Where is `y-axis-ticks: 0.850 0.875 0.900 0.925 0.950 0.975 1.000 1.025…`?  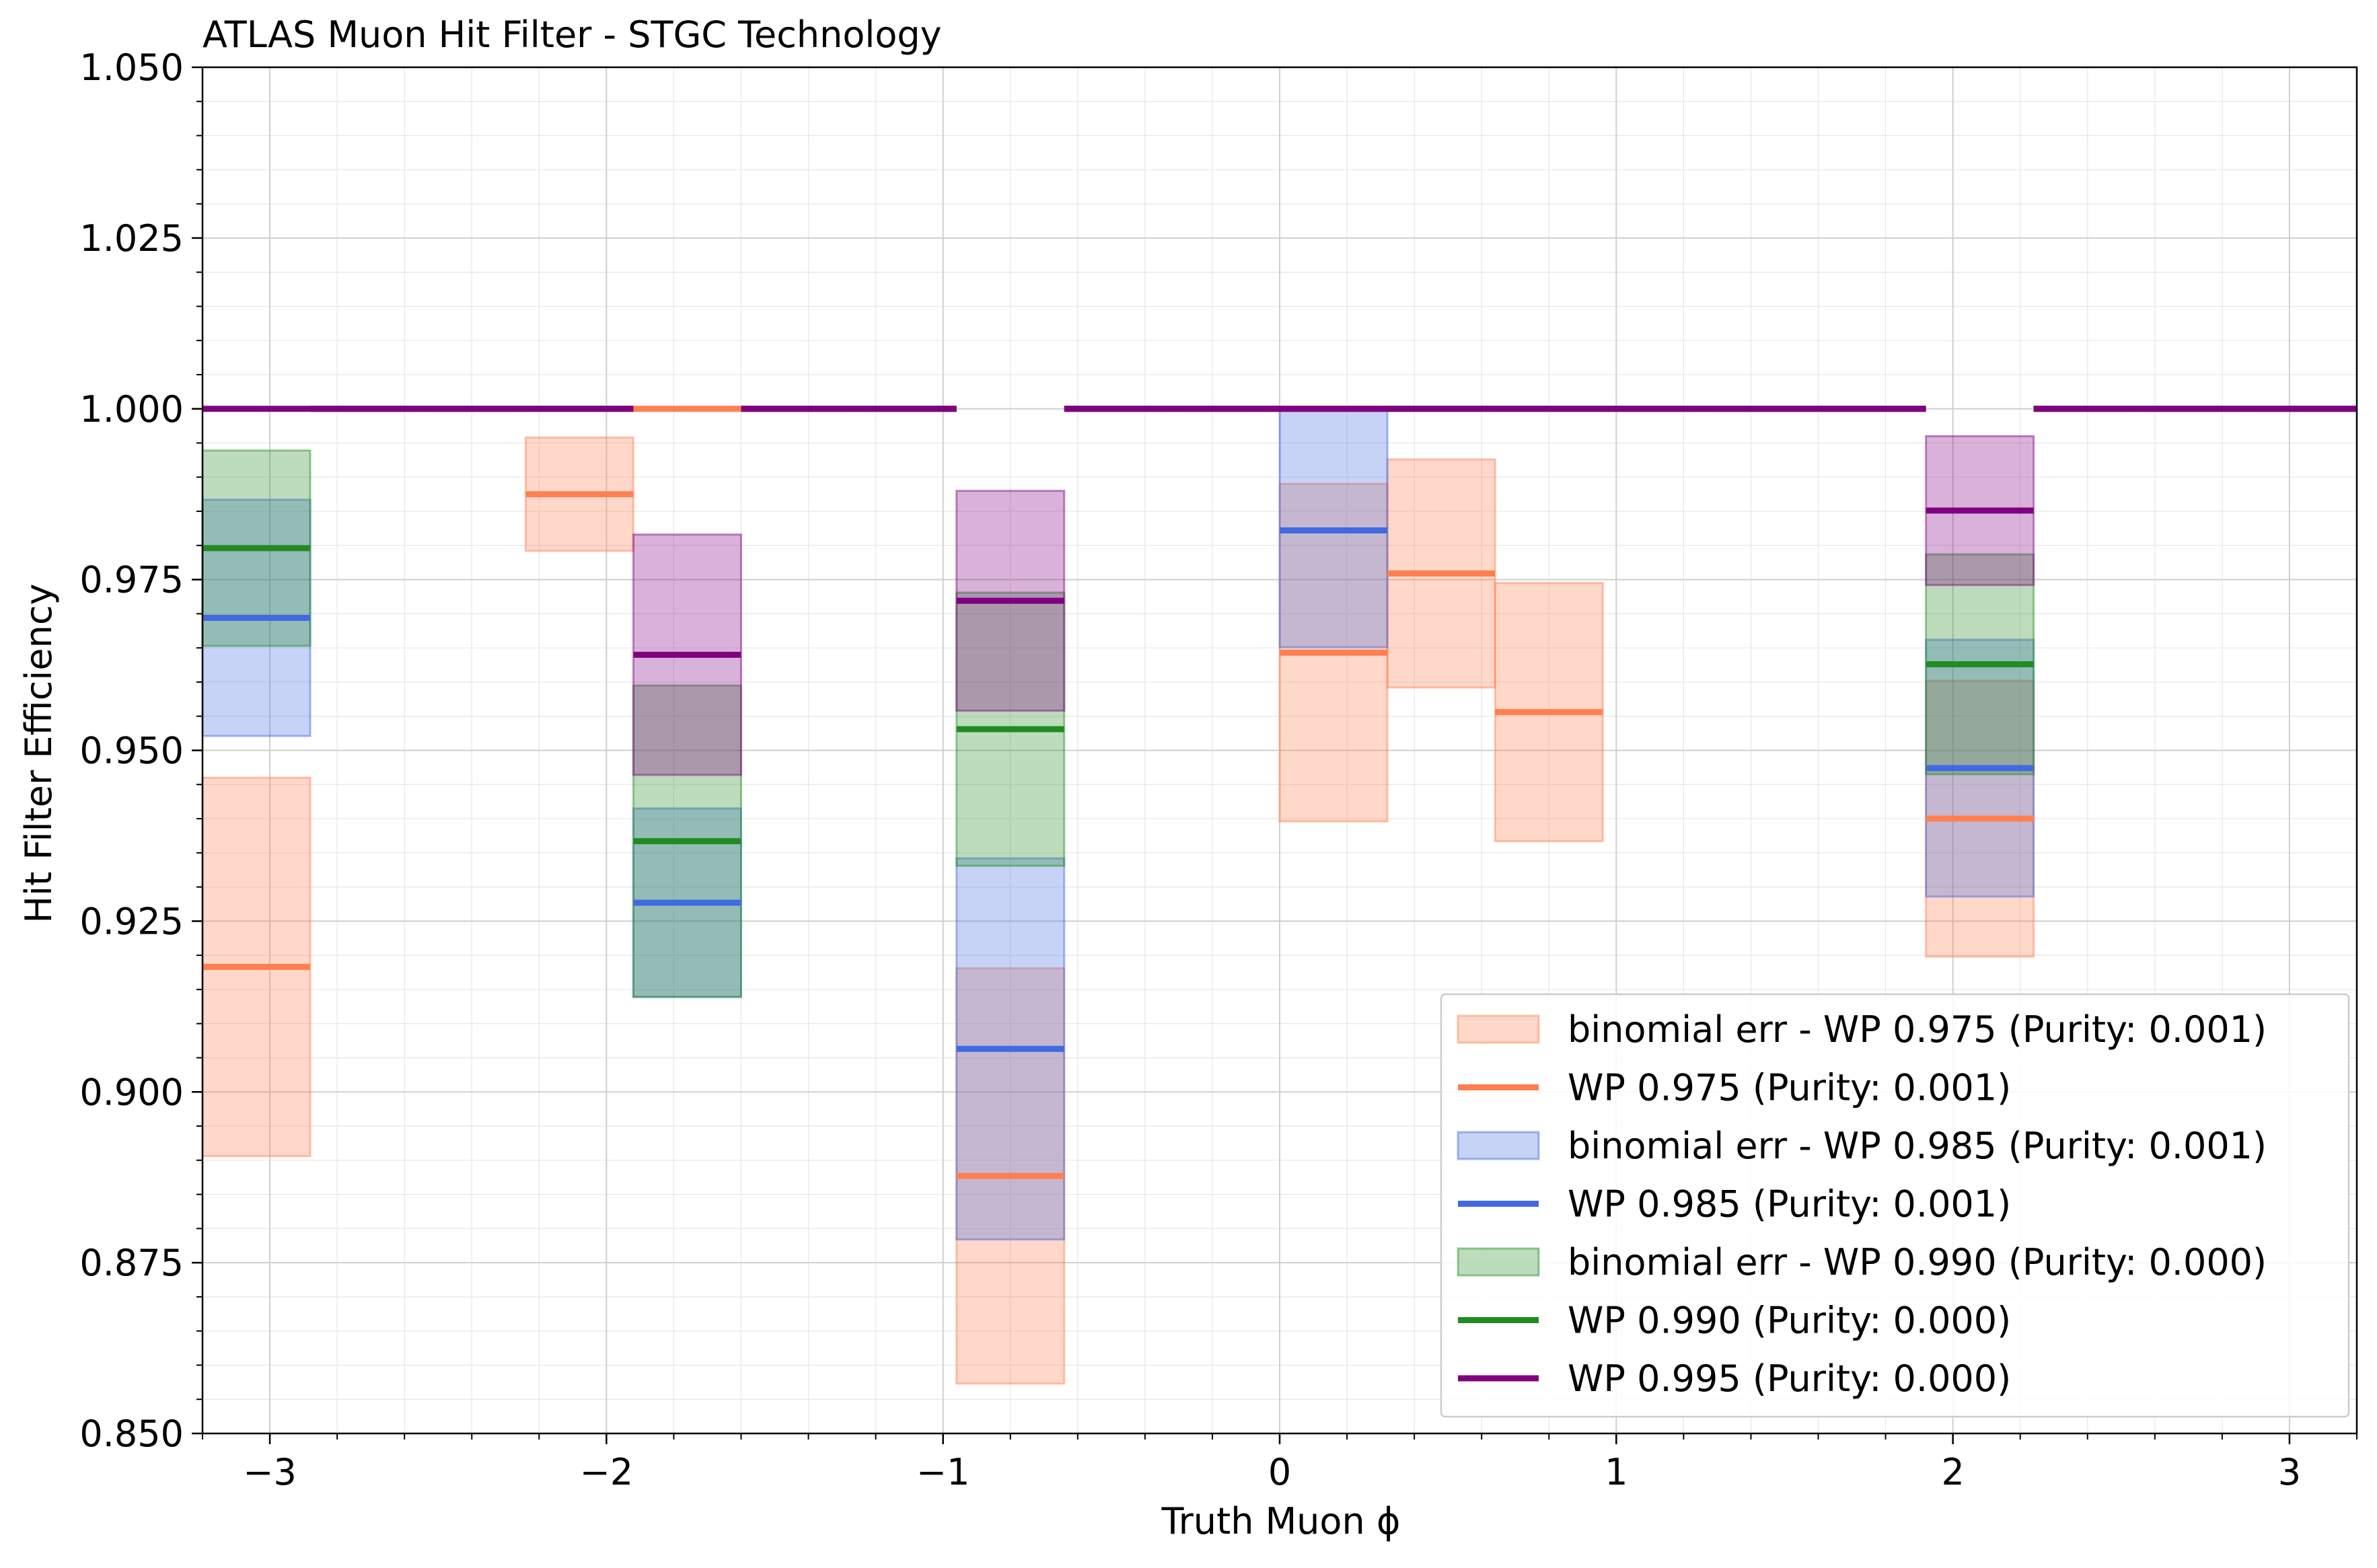
y-axis-ticks: 0.850 0.875 0.900 0.925 0.950 0.975 1.000 1.025… is located at coordinates (141, 751).